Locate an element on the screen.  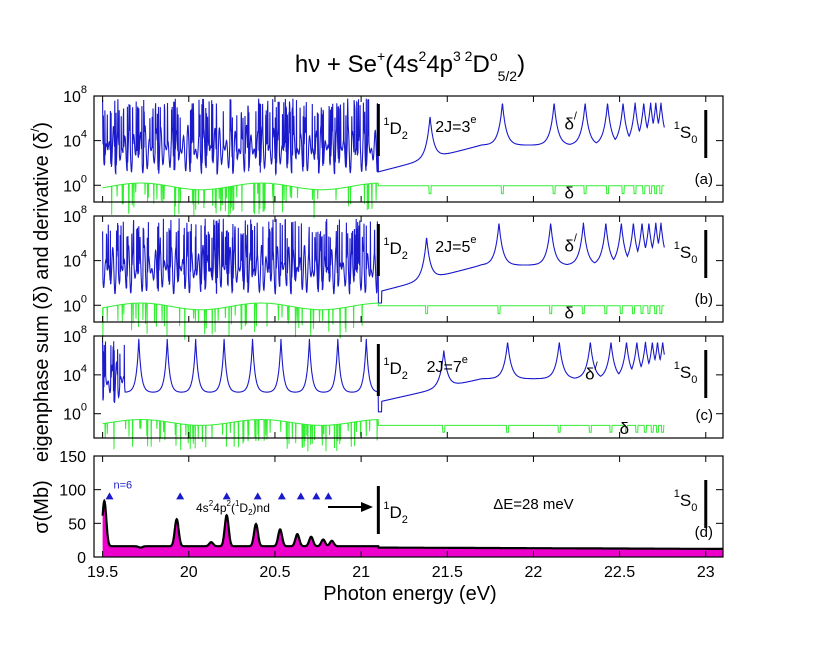
delta-label-b: δ is located at coordinates (568, 313).